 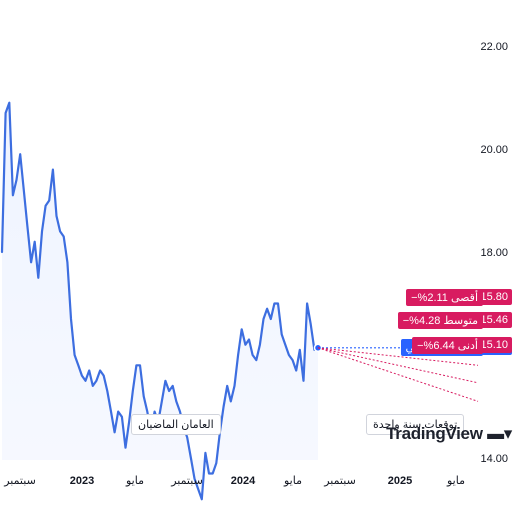 What do you see at coordinates (494, 345) in the screenshot?
I see `forecast-value-chip: 15.10` at bounding box center [494, 345].